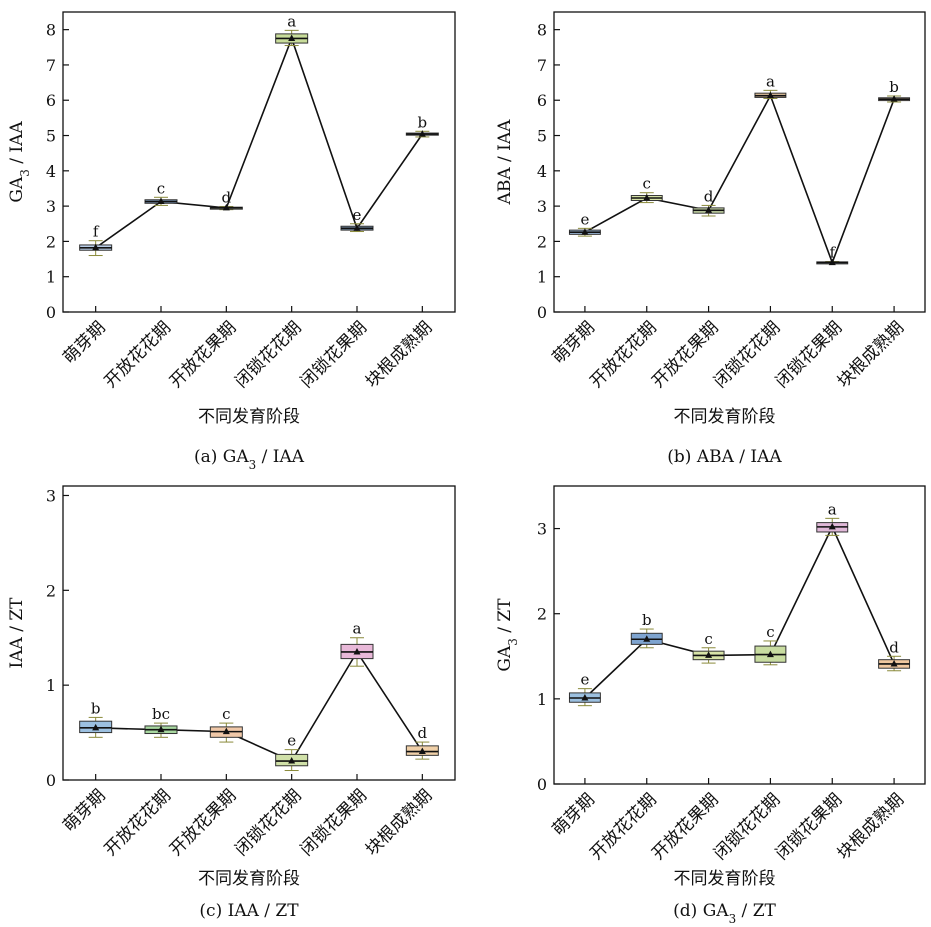  Describe the element at coordinates (542, 30) in the screenshot. I see `y-tick-label: 8` at that location.